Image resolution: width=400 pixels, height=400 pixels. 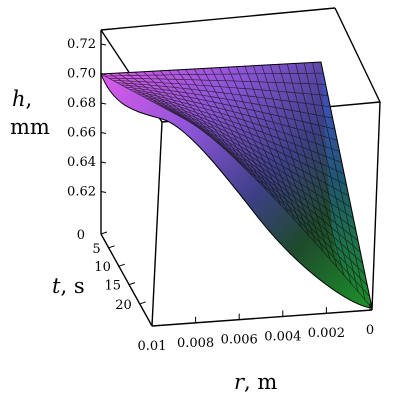 I want to click on t-tick-label: 20, so click(x=123, y=305).